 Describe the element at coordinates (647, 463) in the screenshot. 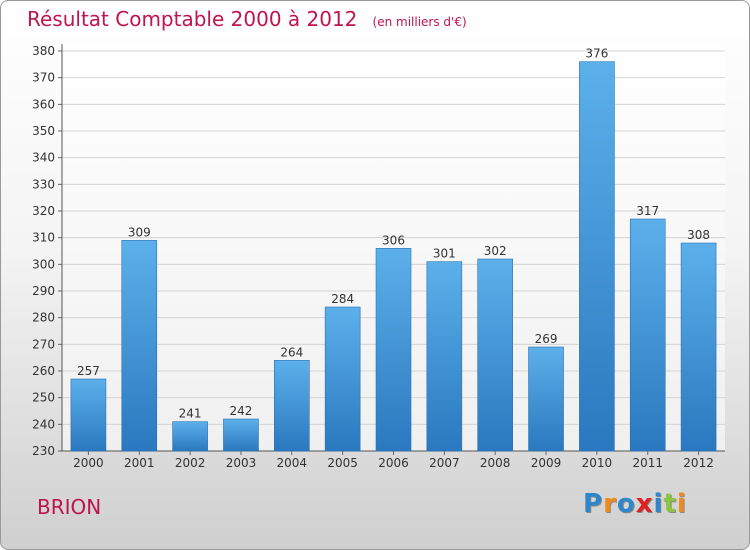

I see `x-tick-label: 2011` at that location.